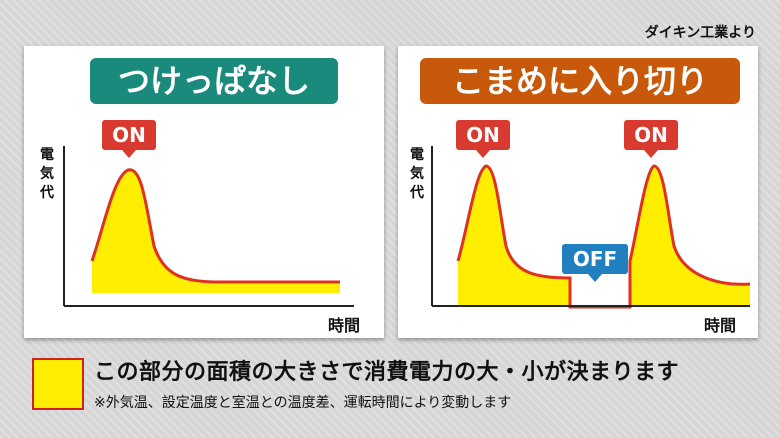 Image resolution: width=780 pixels, height=438 pixels. Describe the element at coordinates (595, 263) in the screenshot. I see `off-tag: OFF` at that location.